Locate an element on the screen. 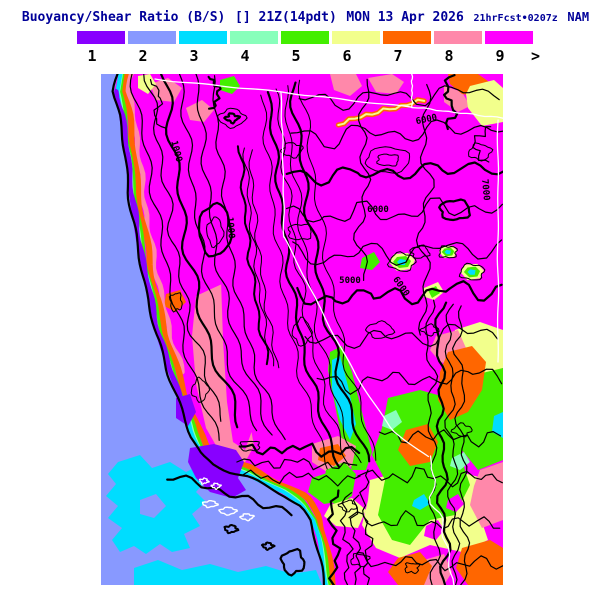  title-valid-date: MON 13 Apr 2026 is located at coordinates (405, 17).